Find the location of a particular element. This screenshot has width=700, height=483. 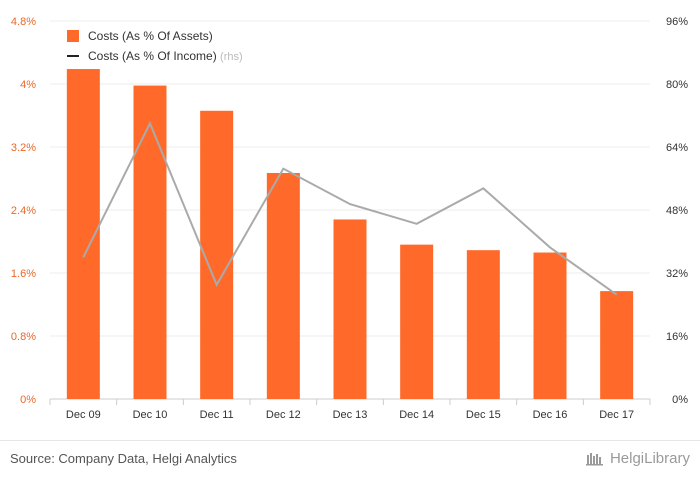

y-left-tick-label: 3.2% is located at coordinates (23, 148).